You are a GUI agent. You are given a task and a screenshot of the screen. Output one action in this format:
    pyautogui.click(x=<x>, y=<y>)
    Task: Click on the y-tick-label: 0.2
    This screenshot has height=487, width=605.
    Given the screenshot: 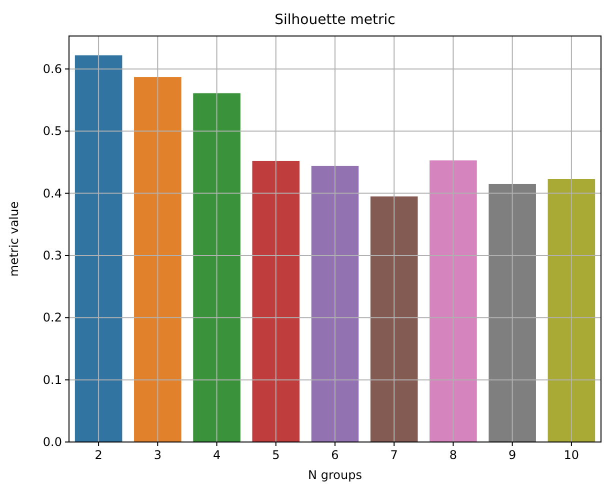 What is the action you would take?
    pyautogui.click(x=52, y=317)
    